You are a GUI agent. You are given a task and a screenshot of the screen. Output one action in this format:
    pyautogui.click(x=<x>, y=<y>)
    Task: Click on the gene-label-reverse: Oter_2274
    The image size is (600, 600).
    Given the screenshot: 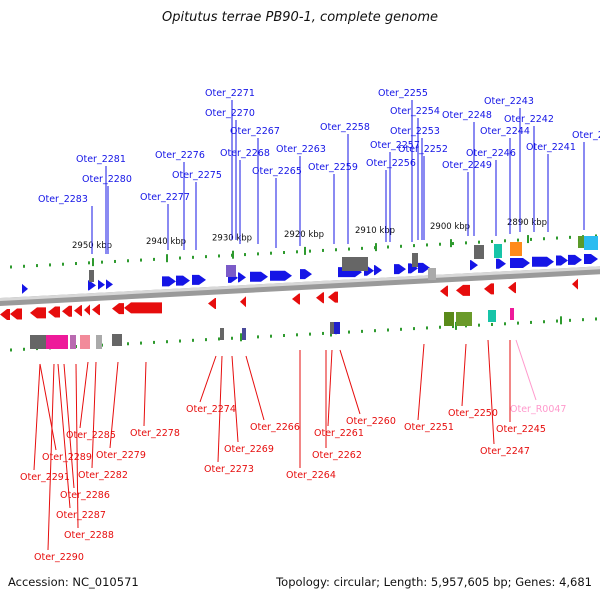 What is the action you would take?
    pyautogui.click(x=211, y=409)
    